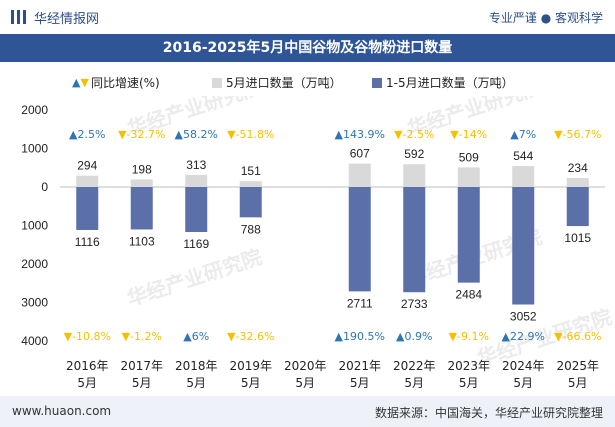 The image size is (615, 427). Describe the element at coordinates (523, 366) in the screenshot. I see `x-tick-label-year: 2024年` at that location.